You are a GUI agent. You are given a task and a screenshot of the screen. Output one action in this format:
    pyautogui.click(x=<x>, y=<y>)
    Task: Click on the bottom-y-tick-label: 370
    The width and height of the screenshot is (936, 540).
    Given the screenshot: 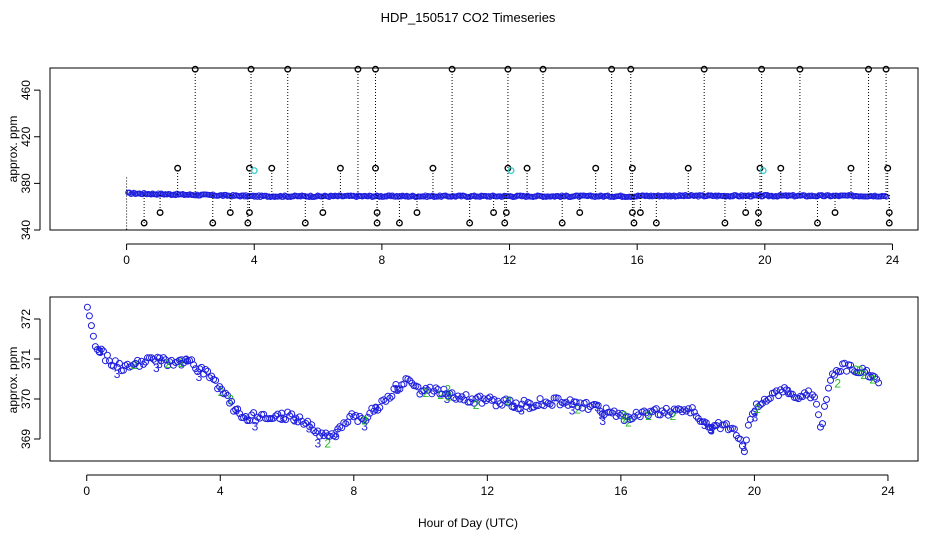 What is the action you would take?
    pyautogui.click(x=26, y=399)
    